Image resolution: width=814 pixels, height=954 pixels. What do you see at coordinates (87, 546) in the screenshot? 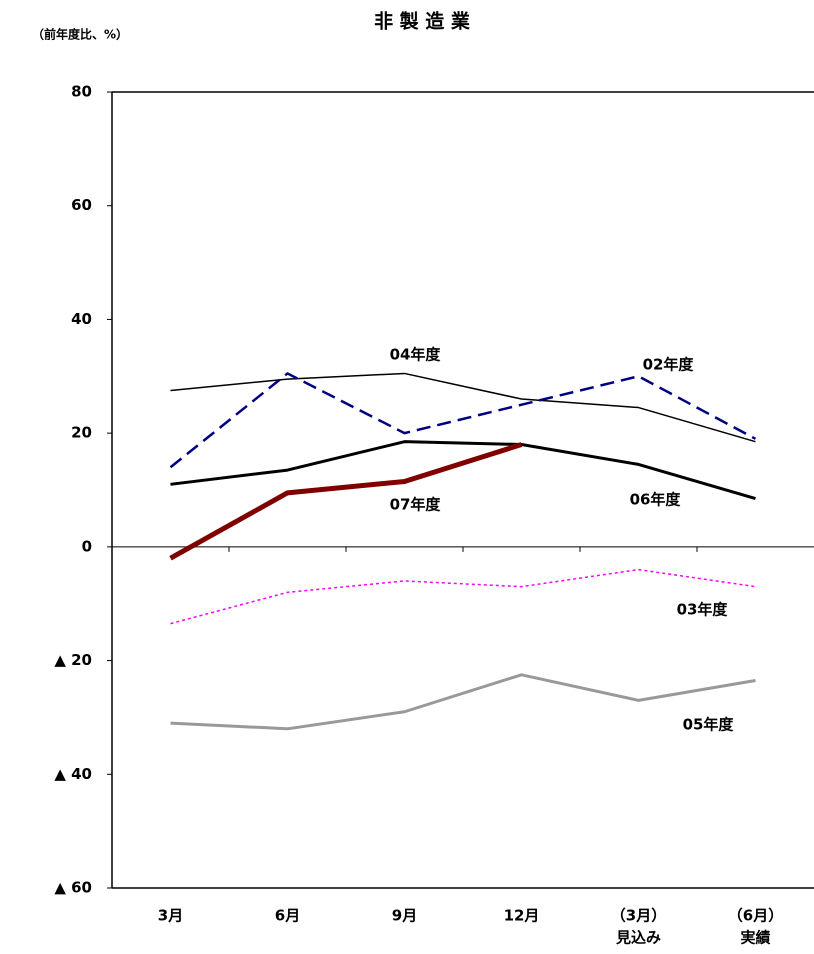
I see `y-tick-label: 0` at bounding box center [87, 546].